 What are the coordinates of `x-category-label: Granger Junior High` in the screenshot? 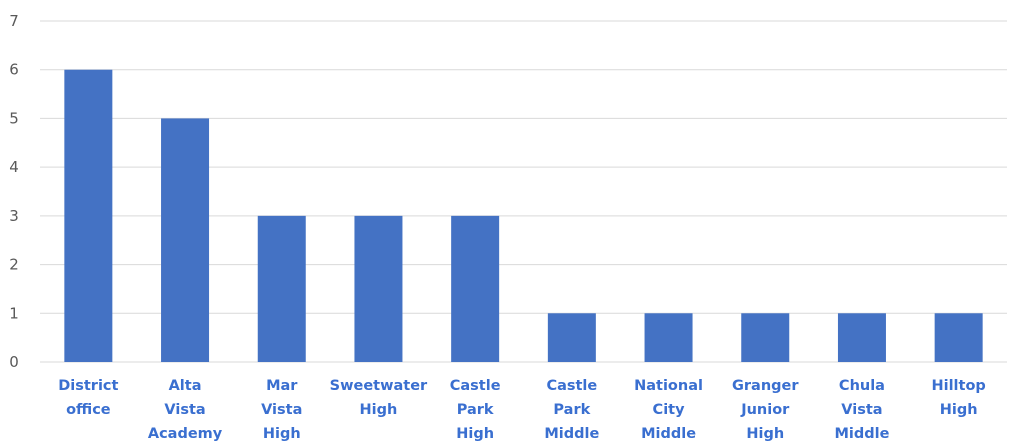 It's located at (765, 410).